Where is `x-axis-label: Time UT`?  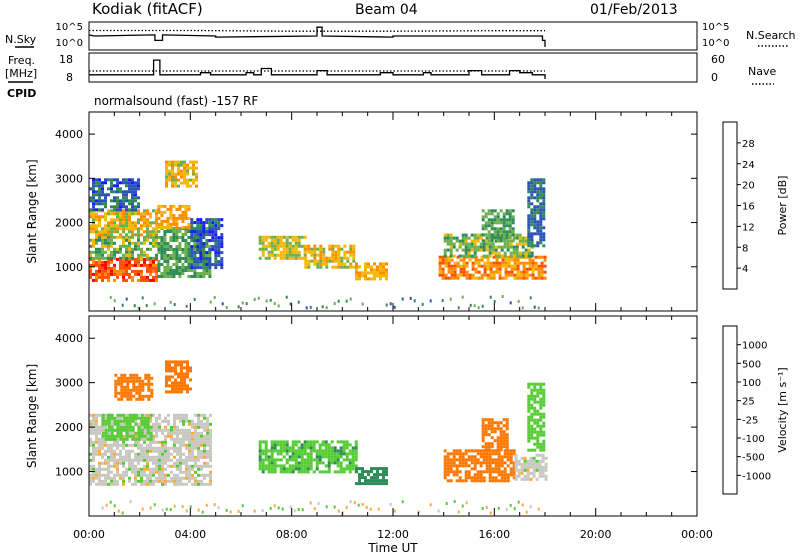 x-axis-label: Time UT is located at coordinates (392, 547).